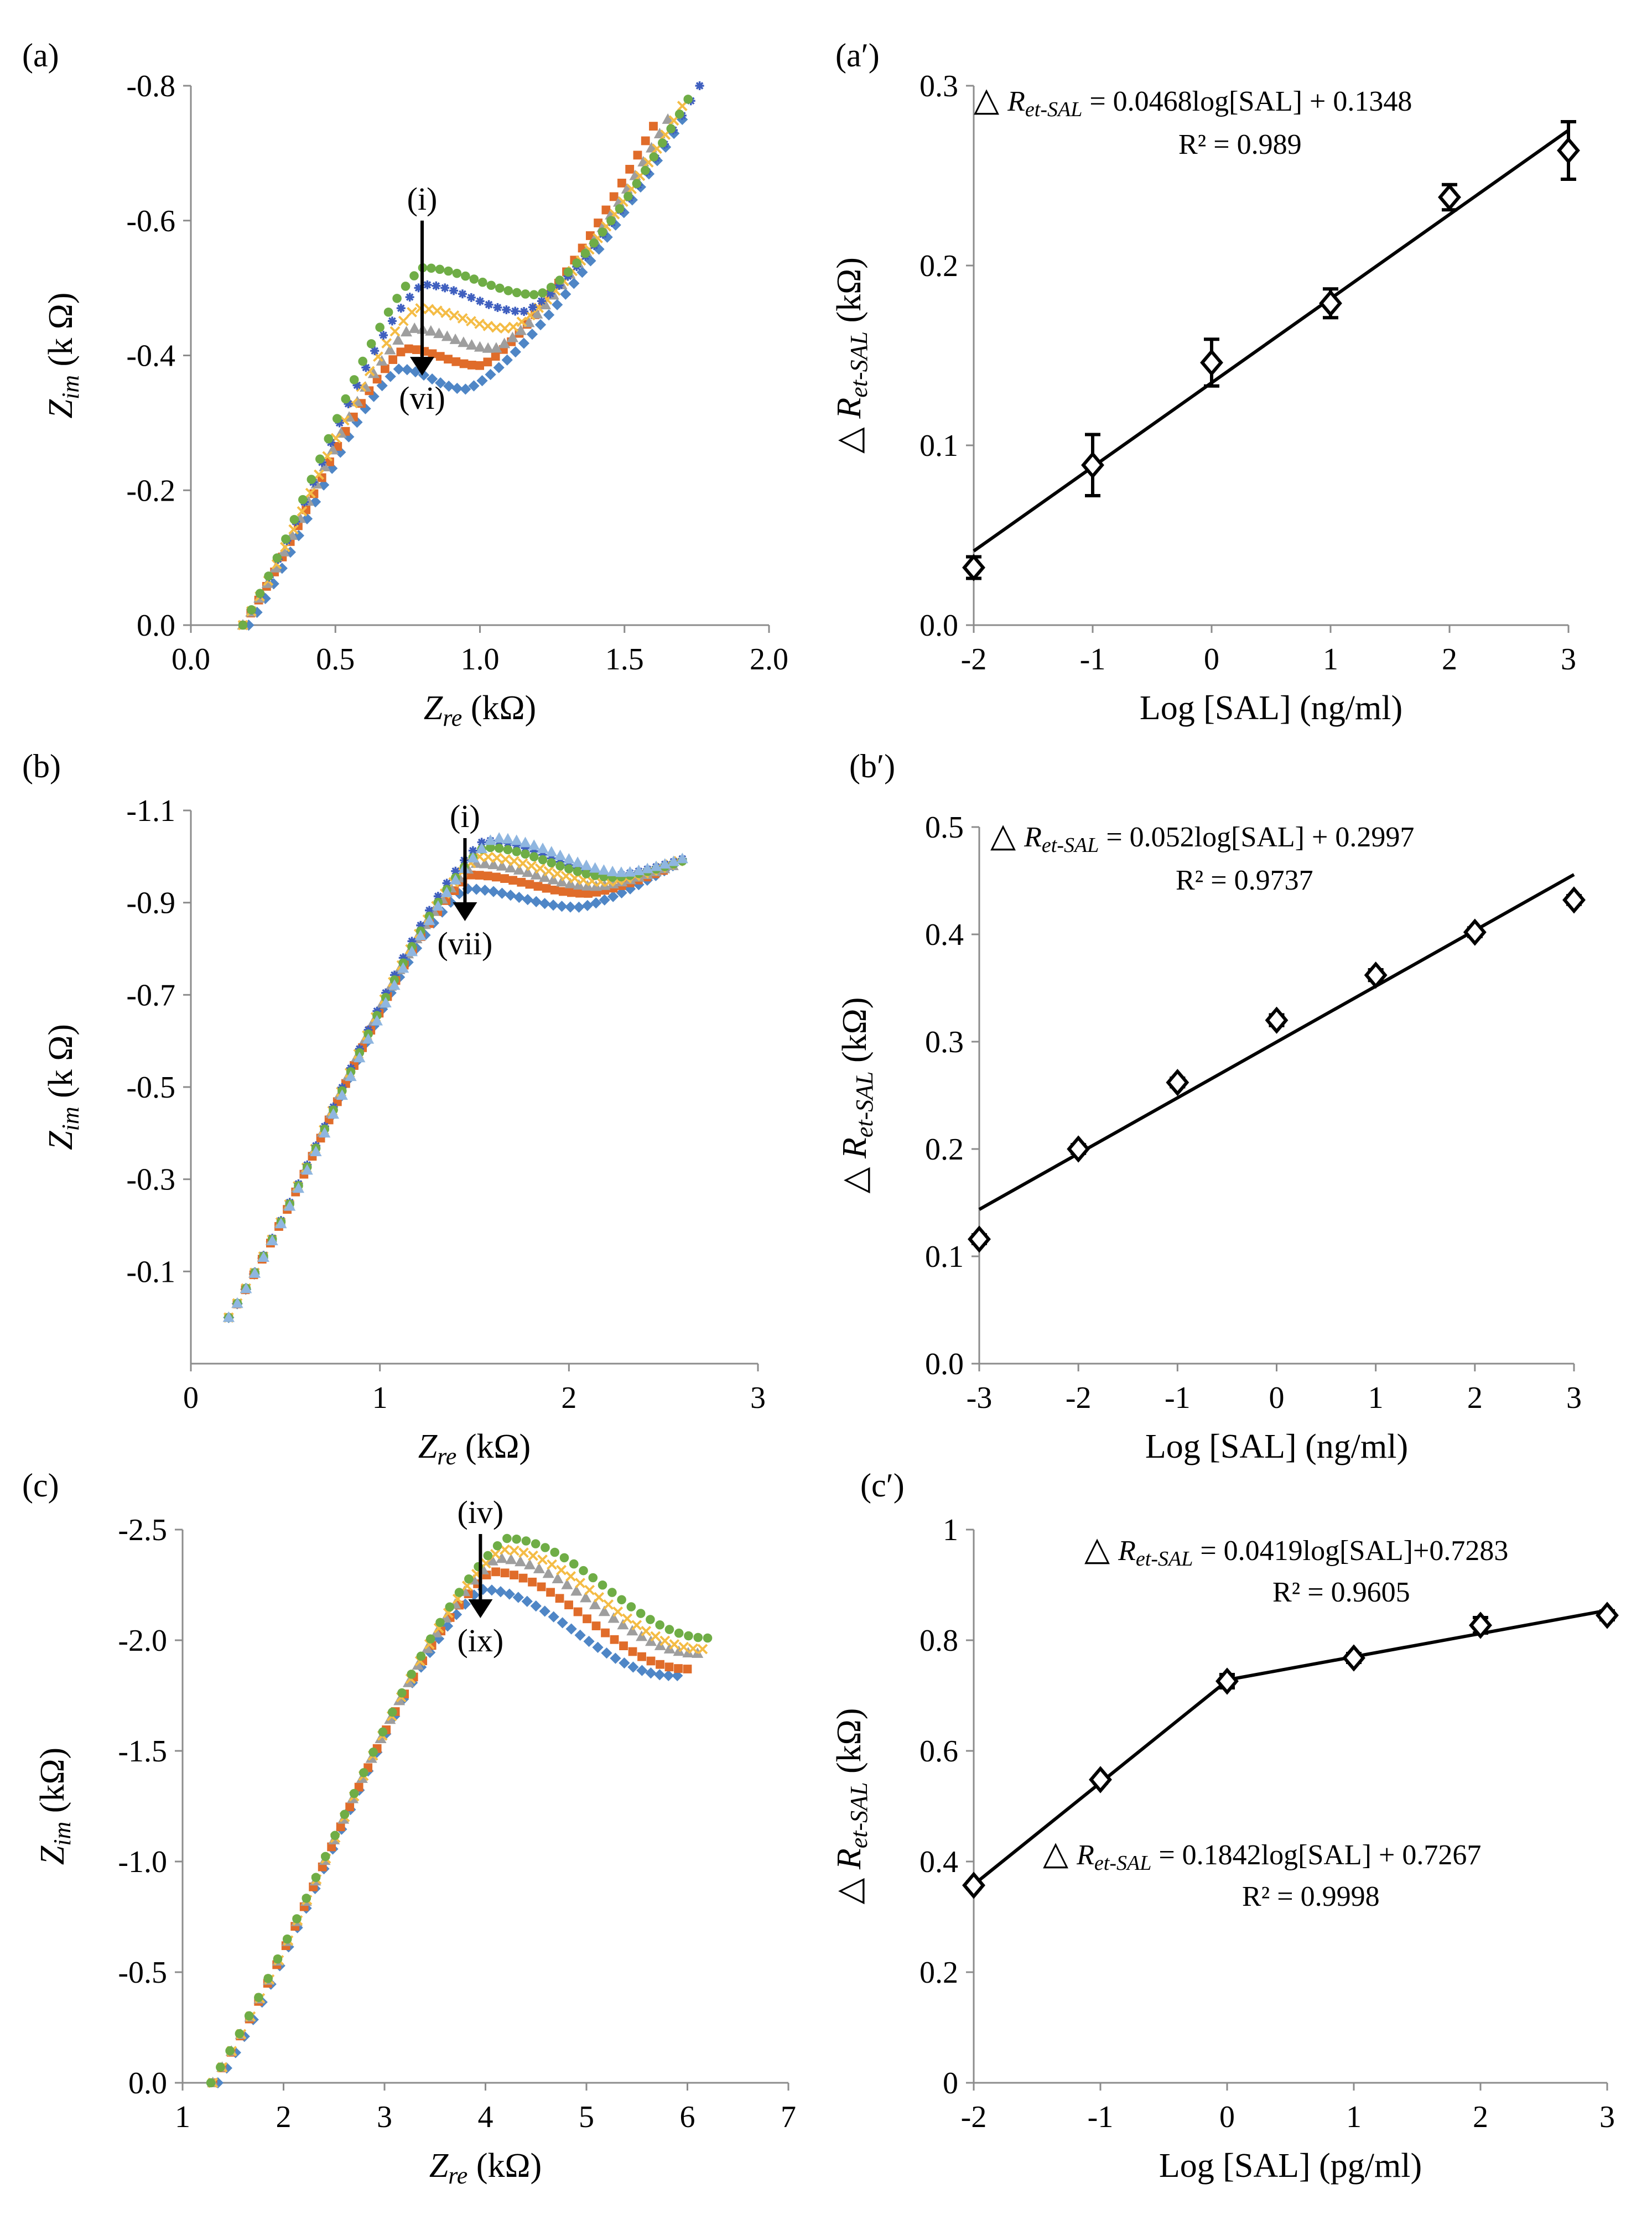  I want to click on y-tick-label: 0.4, so click(944, 935).